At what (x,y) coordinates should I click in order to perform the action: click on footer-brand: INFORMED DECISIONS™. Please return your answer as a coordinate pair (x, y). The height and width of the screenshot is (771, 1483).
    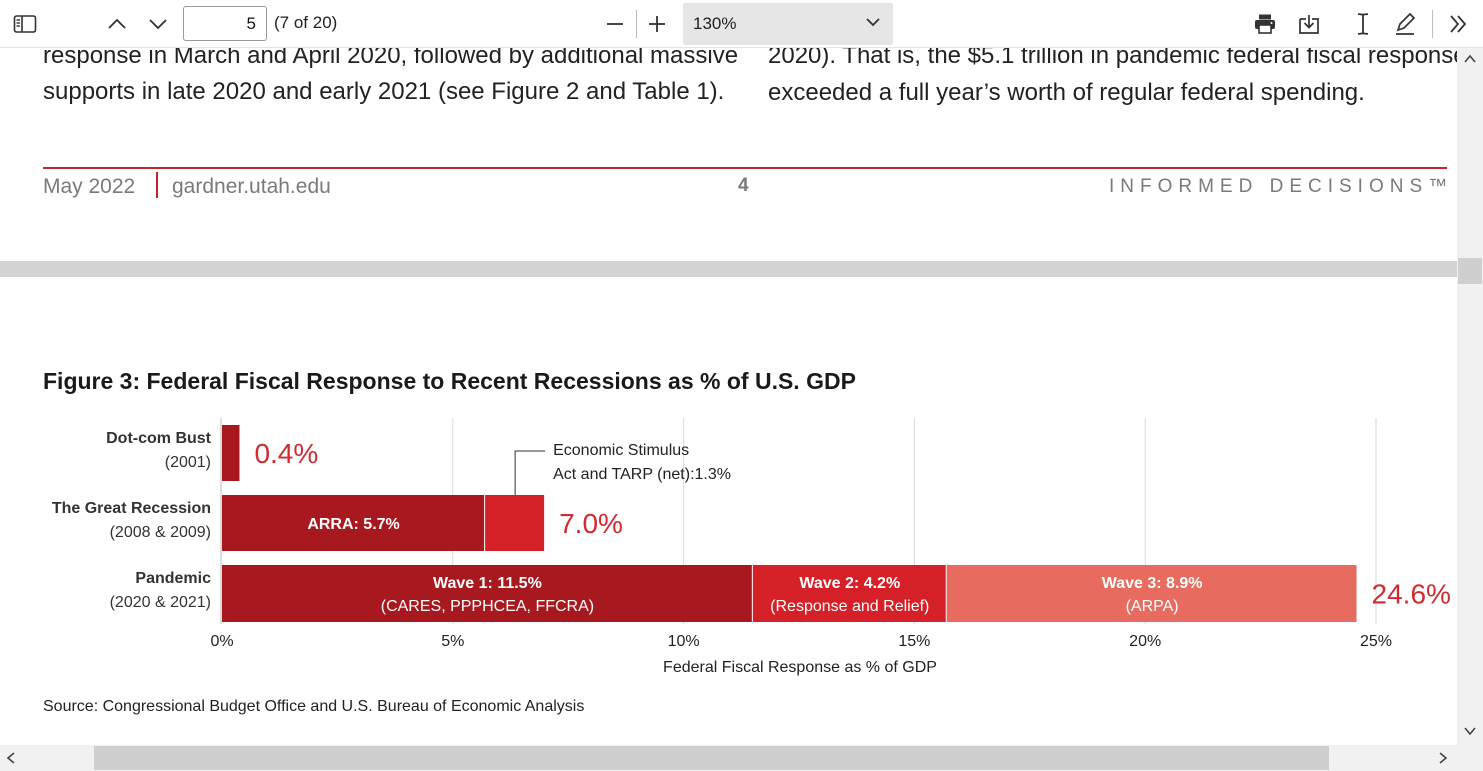
    Looking at the image, I should click on (1281, 186).